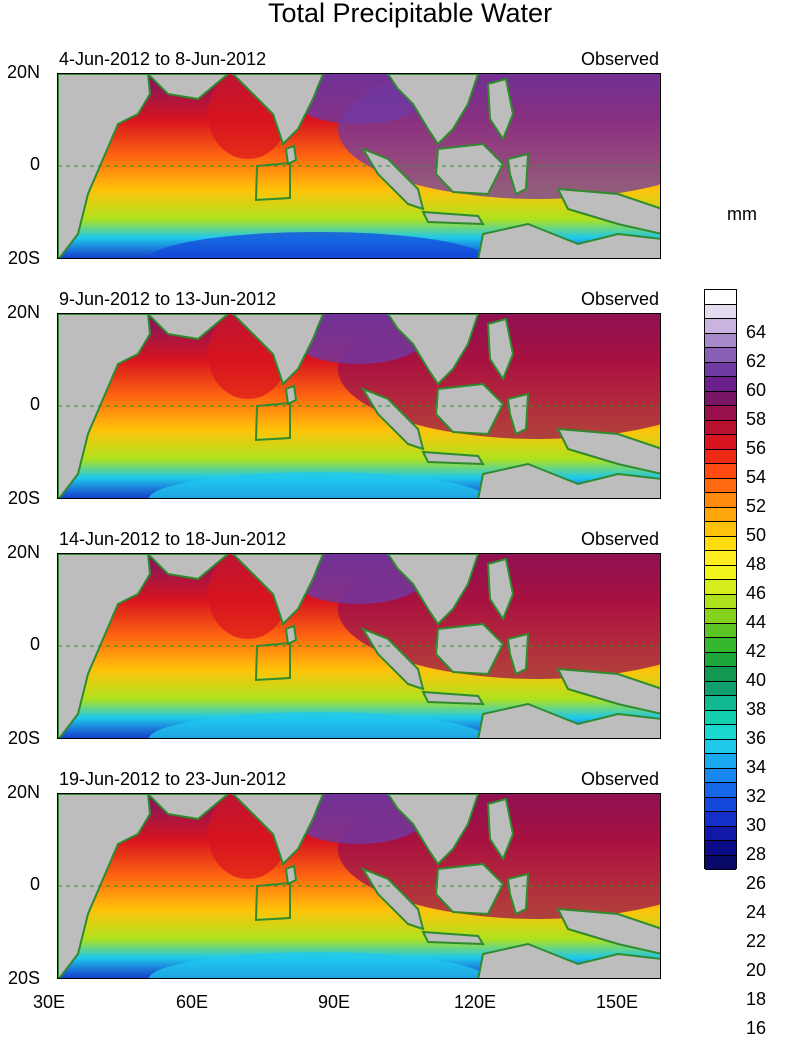 Image resolution: width=788 pixels, height=1039 pixels. What do you see at coordinates (173, 539) in the screenshot?
I see `panel-period: 14-Jun-2012 to 18-Jun-2012` at bounding box center [173, 539].